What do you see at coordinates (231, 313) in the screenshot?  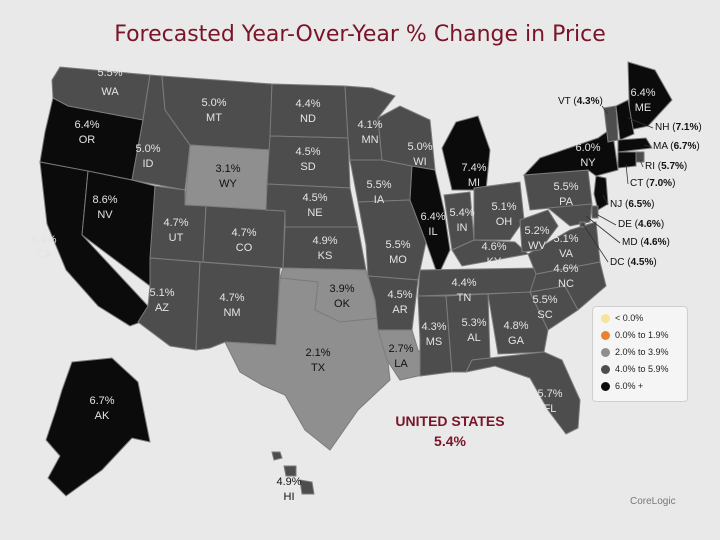 I see `state-abbr-label: NM` at bounding box center [231, 313].